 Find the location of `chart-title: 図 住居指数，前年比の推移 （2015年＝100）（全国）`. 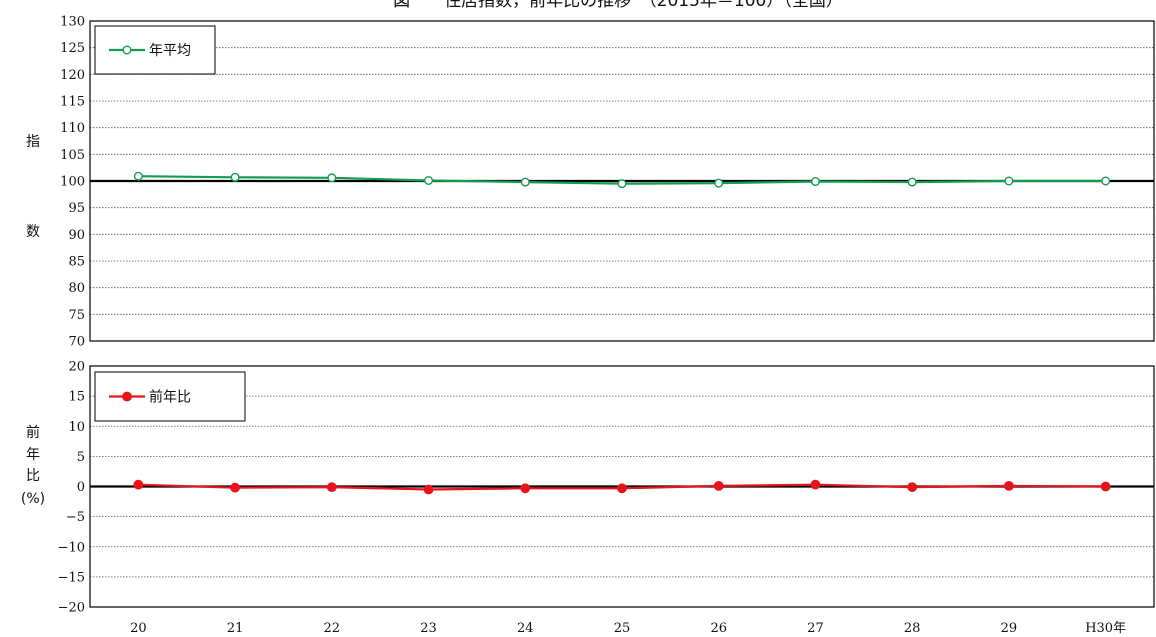

chart-title: 図 住居指数，前年比の推移 （2015年＝100）（全国） is located at coordinates (618, 5).